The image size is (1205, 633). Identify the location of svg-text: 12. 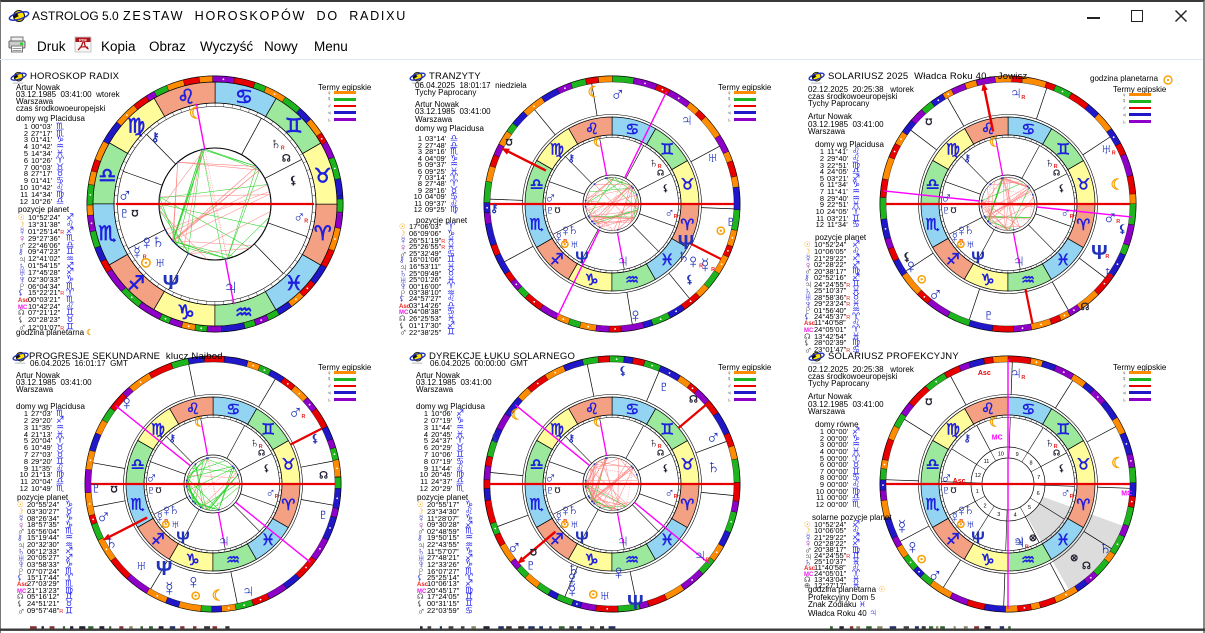
(978, 476).